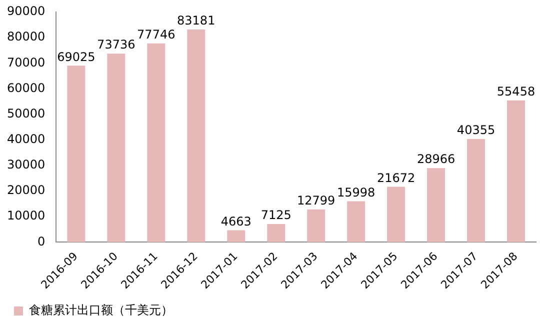 The height and width of the screenshot is (331, 550). Describe the element at coordinates (316, 201) in the screenshot. I see `data-label: 12799` at that location.